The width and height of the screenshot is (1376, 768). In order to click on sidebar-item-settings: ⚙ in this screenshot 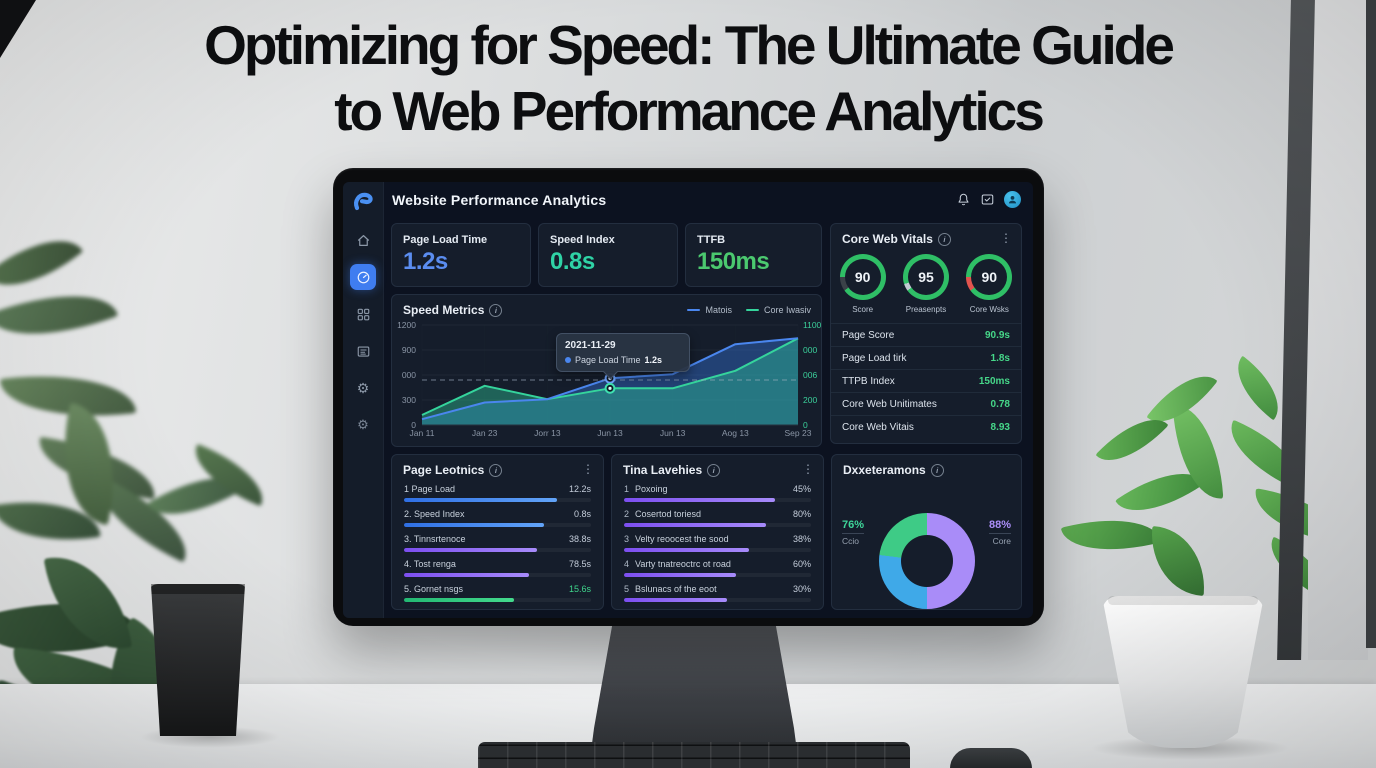, I will do `click(363, 387)`.